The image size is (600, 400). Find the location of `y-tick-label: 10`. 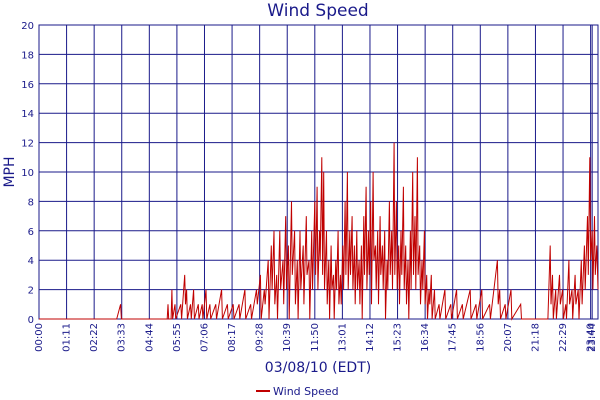

y-tick-label: 10 is located at coordinates (27, 173).